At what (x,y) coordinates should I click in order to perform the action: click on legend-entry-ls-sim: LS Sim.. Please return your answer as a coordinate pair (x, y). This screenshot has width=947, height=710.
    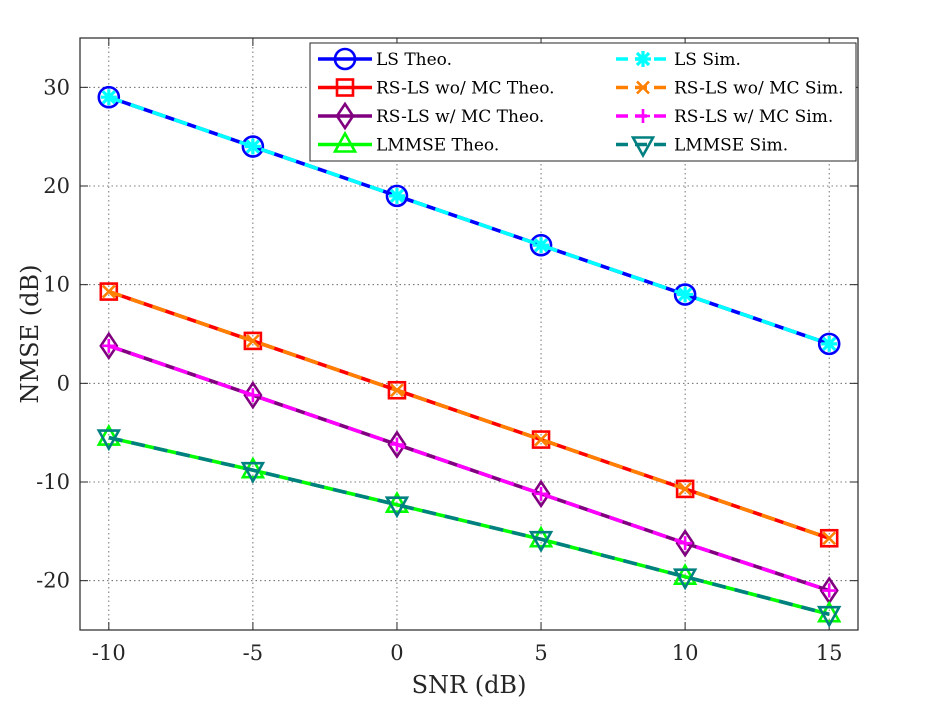
    Looking at the image, I should click on (678, 60).